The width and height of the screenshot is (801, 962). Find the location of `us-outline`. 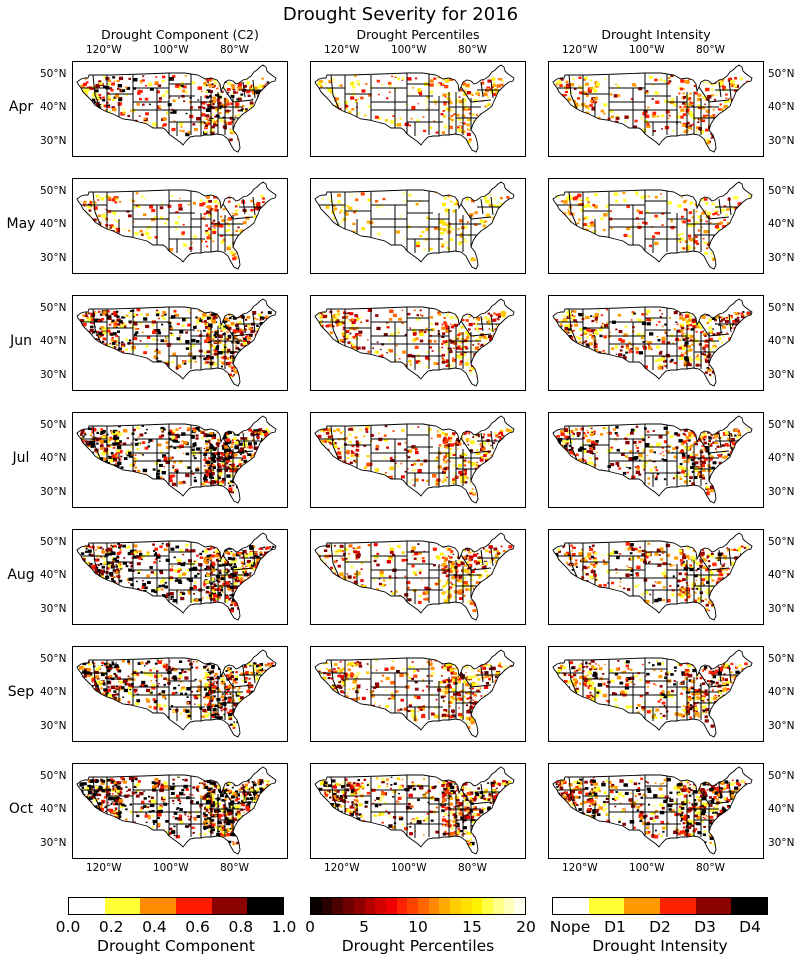

us-outline is located at coordinates (176, 342).